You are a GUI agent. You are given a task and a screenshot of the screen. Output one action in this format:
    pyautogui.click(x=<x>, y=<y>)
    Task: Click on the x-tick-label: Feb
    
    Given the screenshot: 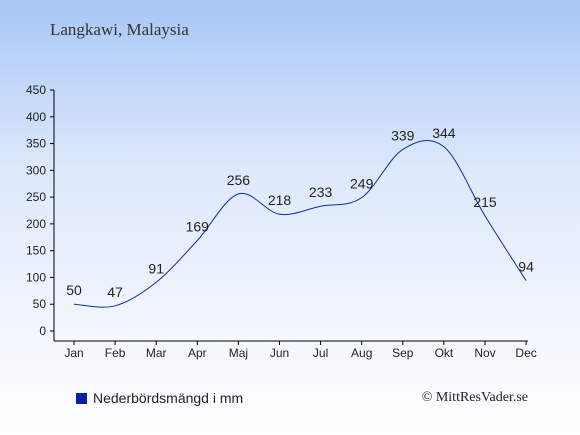 What is the action you would take?
    pyautogui.click(x=115, y=353)
    